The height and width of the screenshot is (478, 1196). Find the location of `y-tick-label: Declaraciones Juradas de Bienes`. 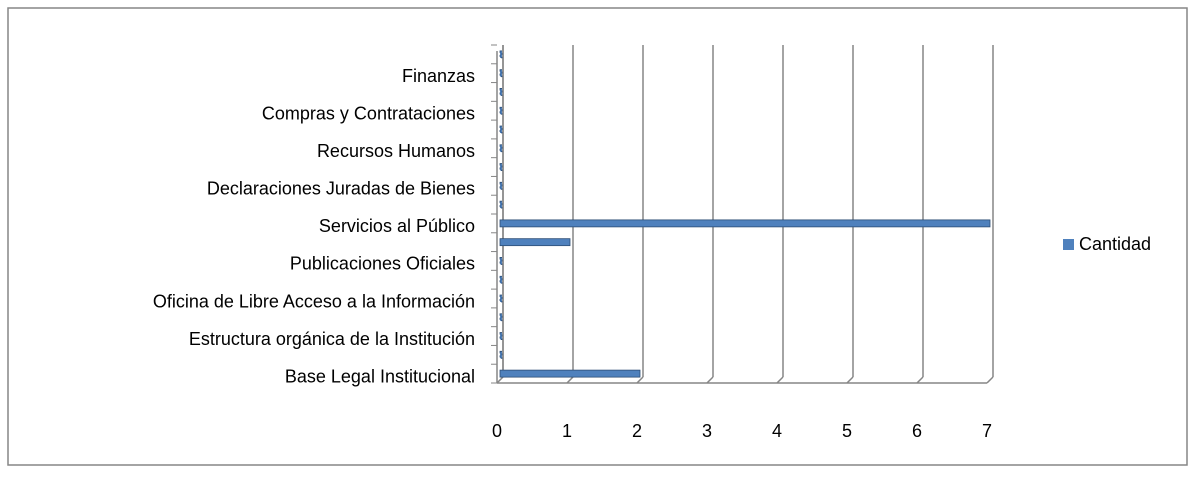

y-tick-label: Declaraciones Juradas de Bienes is located at coordinates (341, 189).